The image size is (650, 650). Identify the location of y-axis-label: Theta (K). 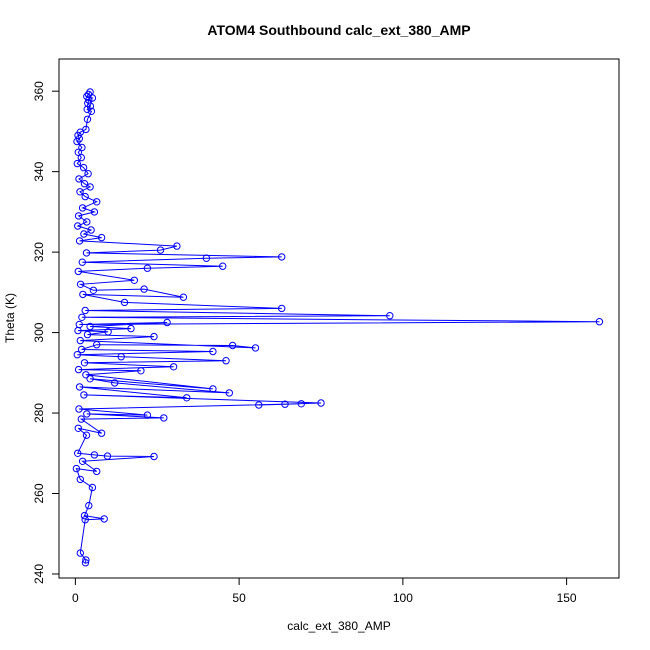
(10, 318).